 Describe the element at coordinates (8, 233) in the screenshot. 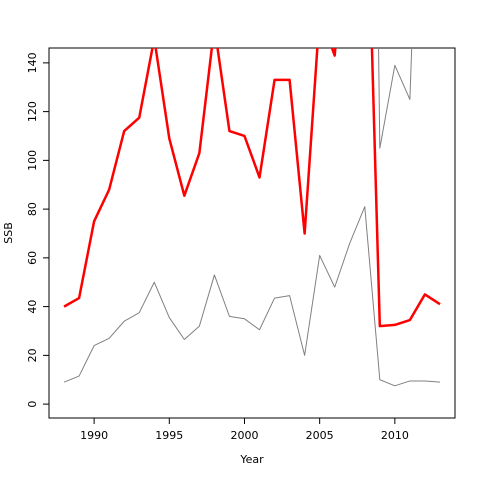

I see `y-axis-label: SSB` at that location.